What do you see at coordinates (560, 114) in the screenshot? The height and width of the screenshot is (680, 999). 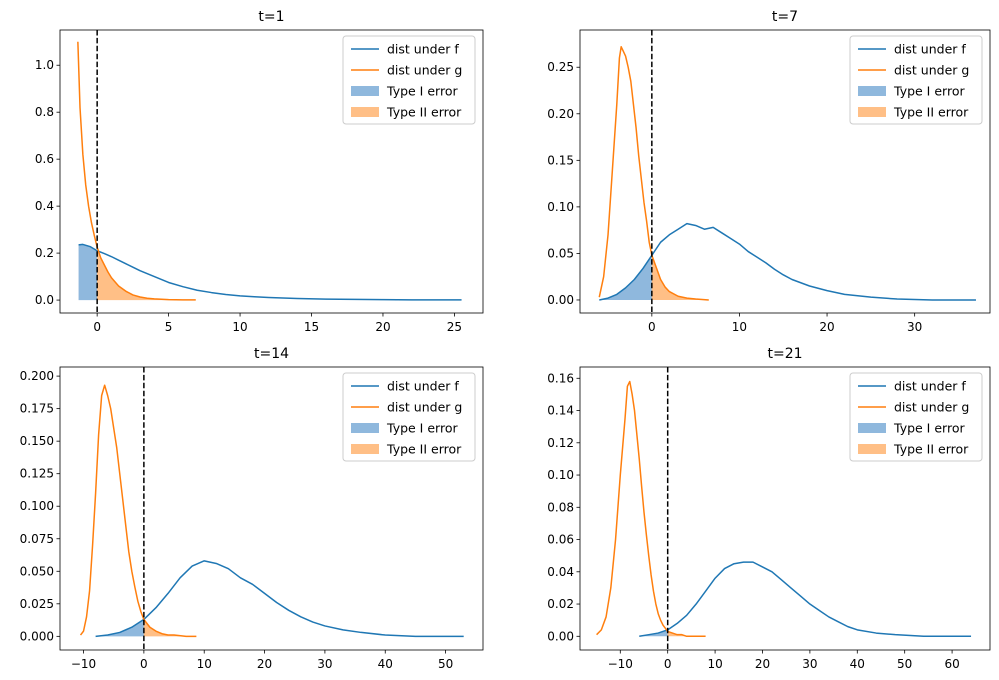 I see `y-tick-label: 0.20` at bounding box center [560, 114].